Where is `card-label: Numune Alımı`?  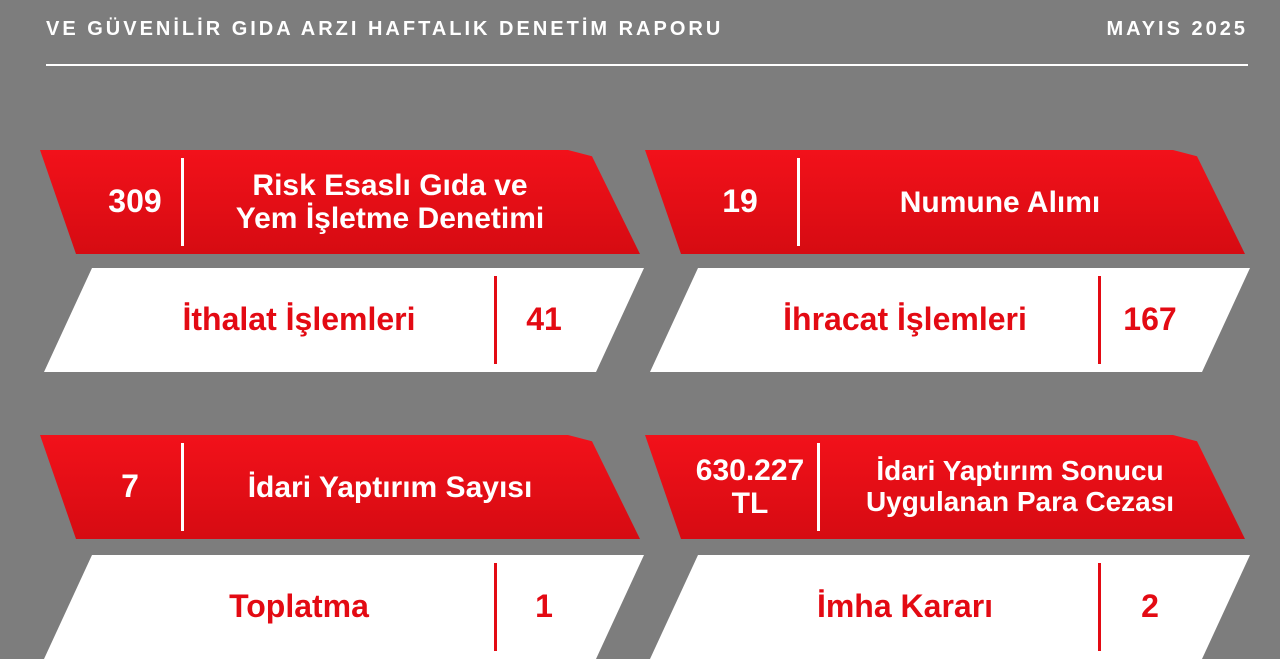
card-label: Numune Alımı is located at coordinates (1000, 202).